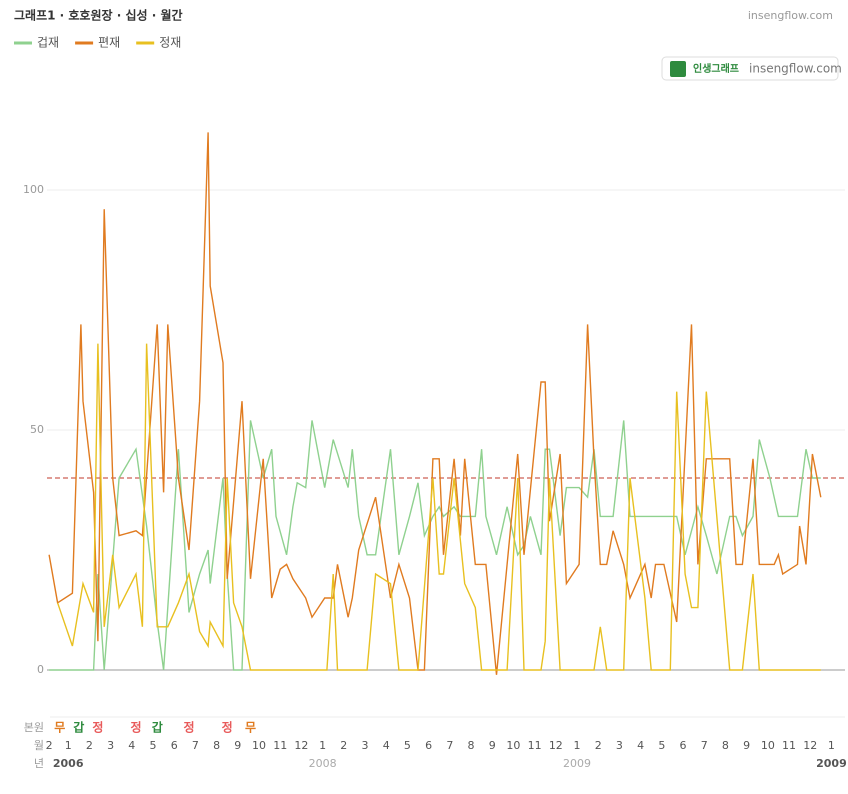  Describe the element at coordinates (37, 429) in the screenshot. I see `y-tick-label: 50` at that location.